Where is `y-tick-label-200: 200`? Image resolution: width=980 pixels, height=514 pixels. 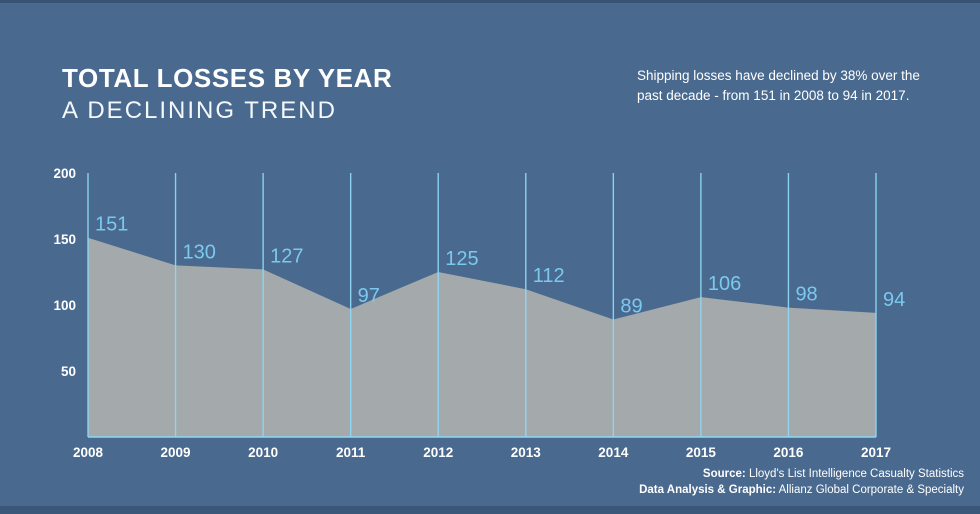
y-tick-label-200: 200 is located at coordinates (64, 173).